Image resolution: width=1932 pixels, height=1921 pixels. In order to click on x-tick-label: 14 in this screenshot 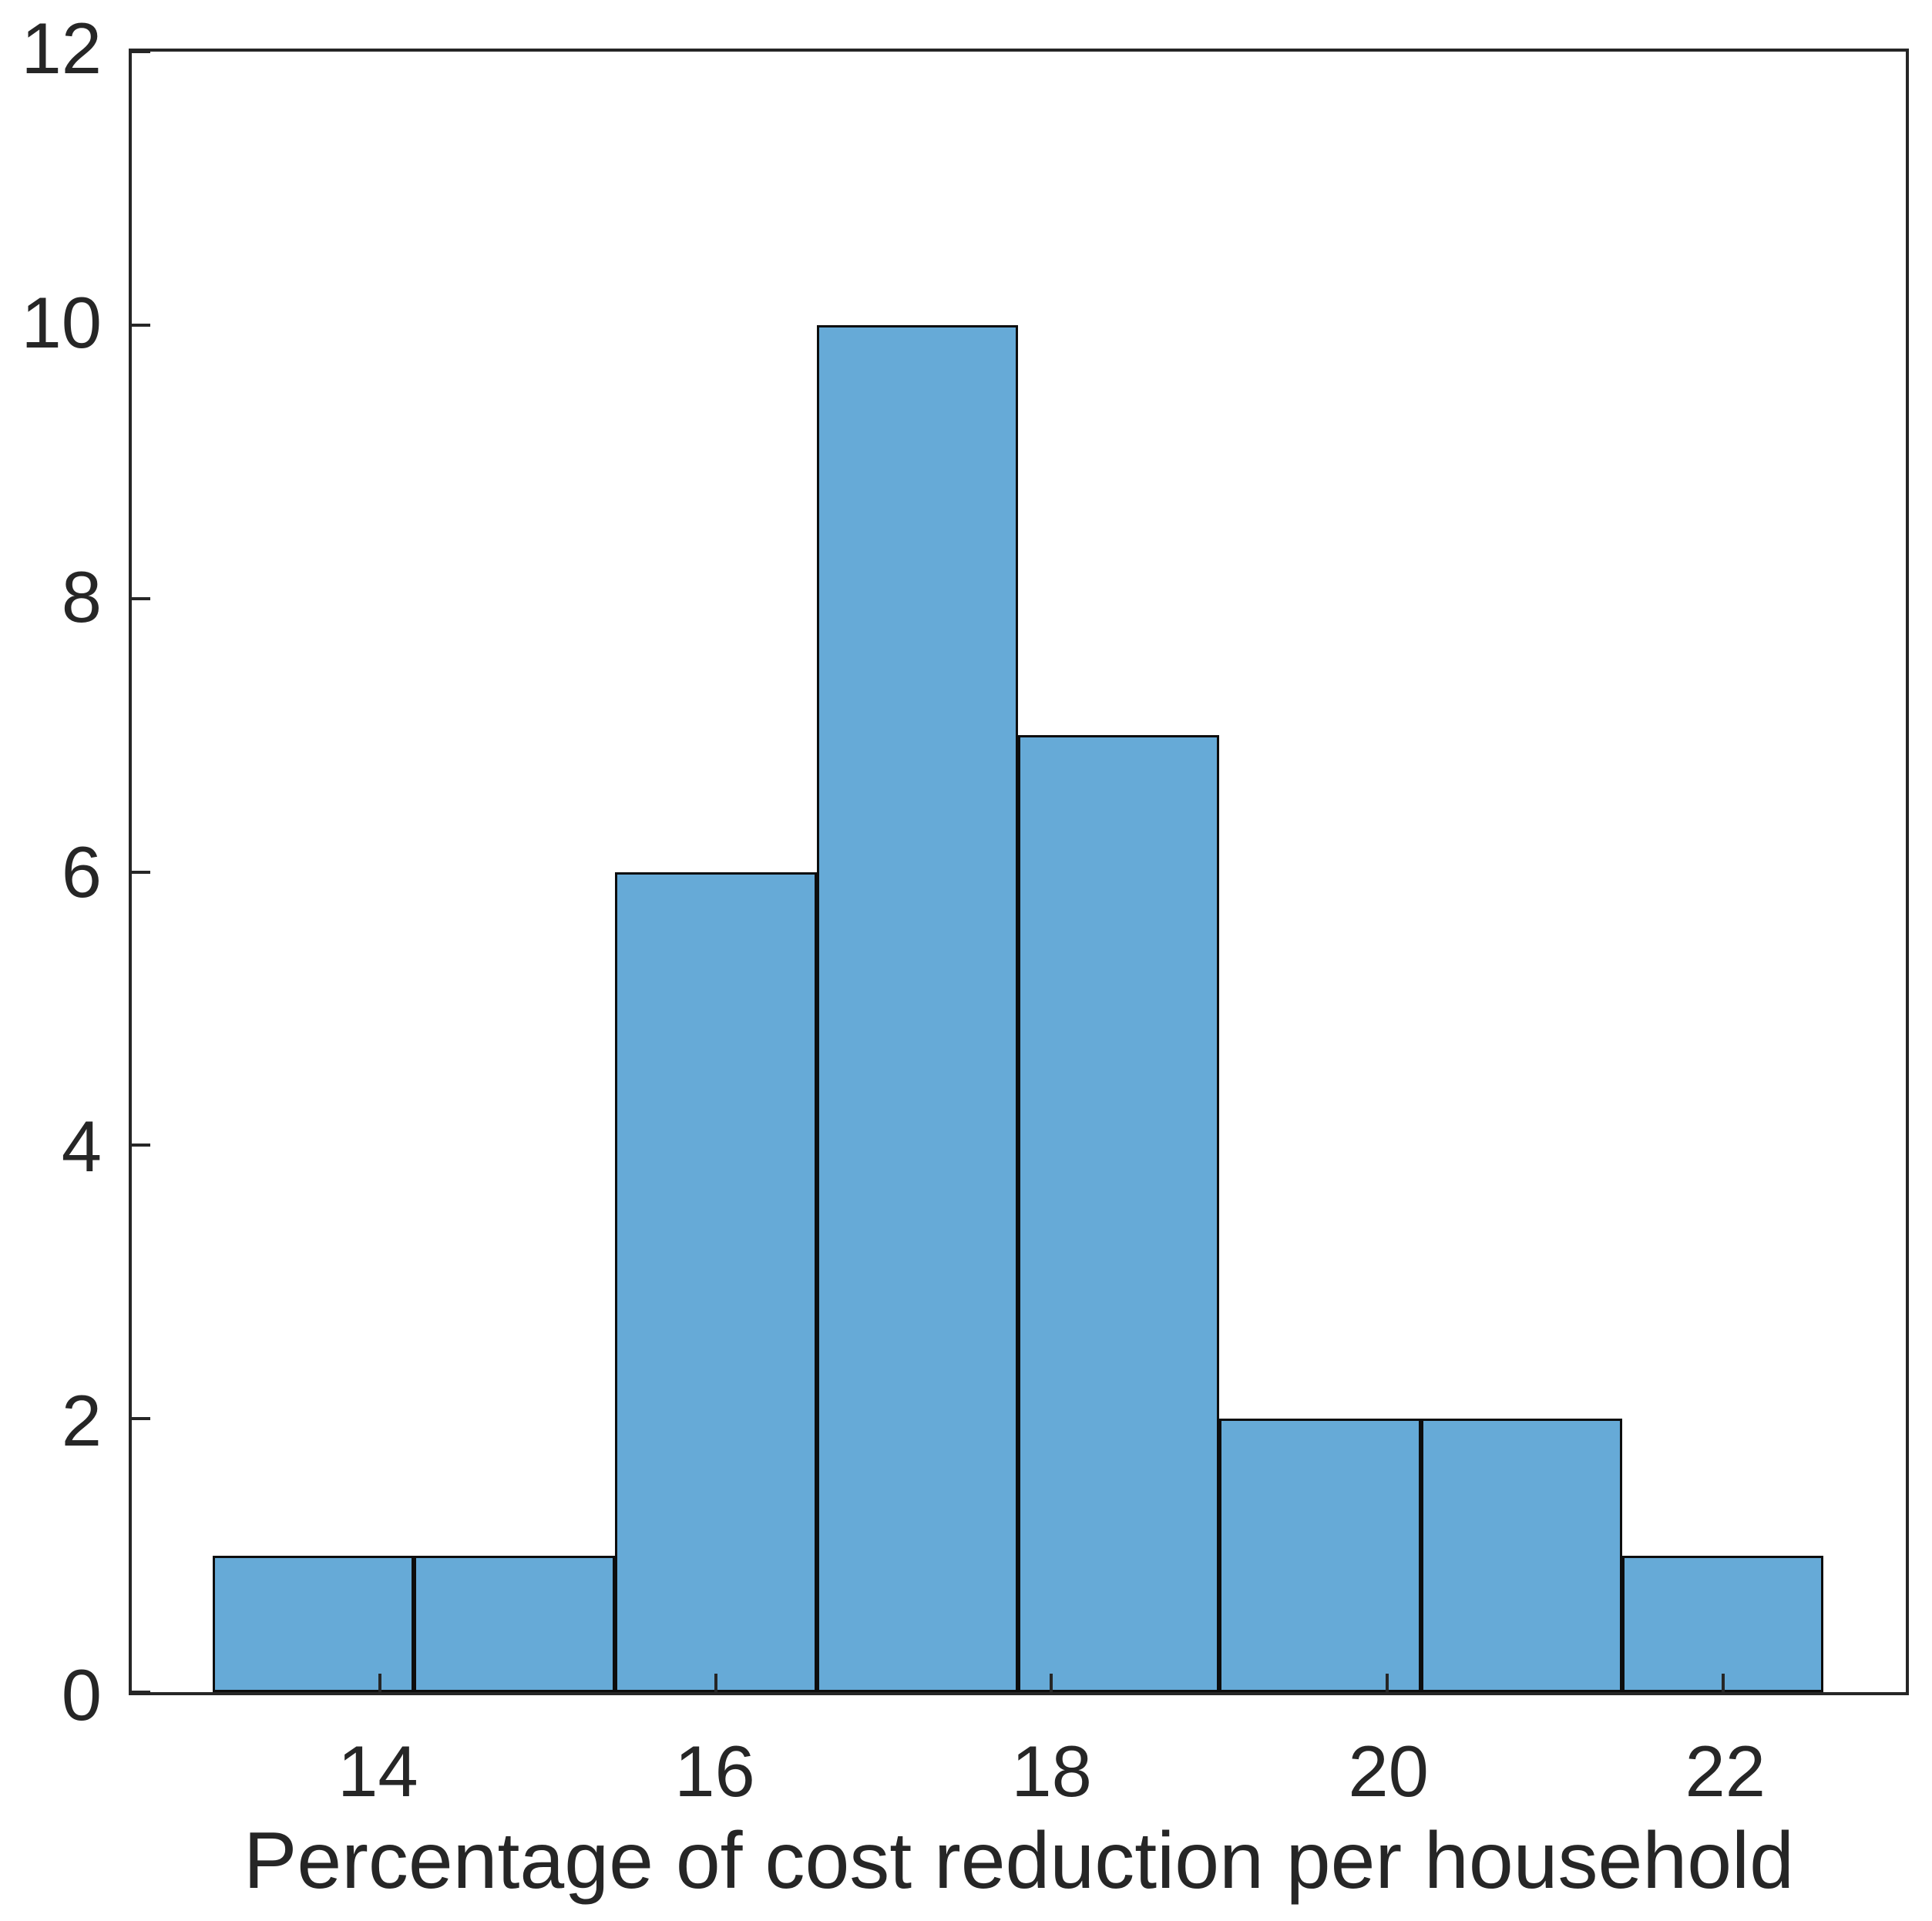, I will do `click(378, 1771)`.